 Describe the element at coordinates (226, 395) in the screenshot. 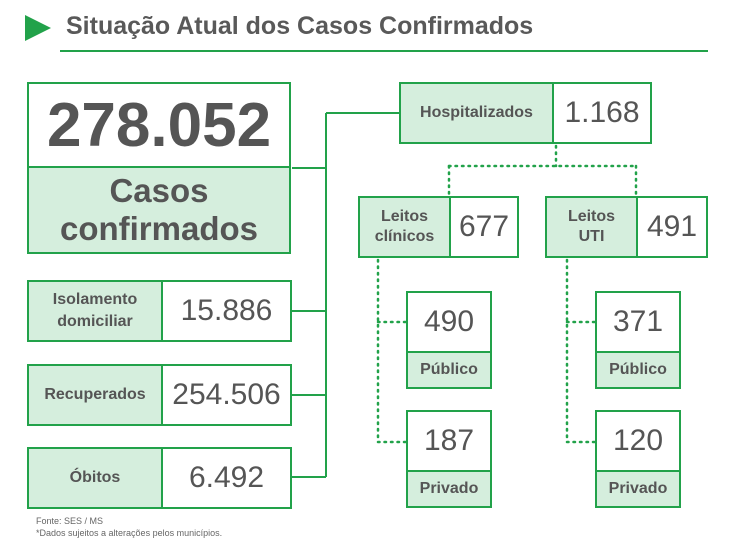

I see `recuperados-value: 254.506` at that location.